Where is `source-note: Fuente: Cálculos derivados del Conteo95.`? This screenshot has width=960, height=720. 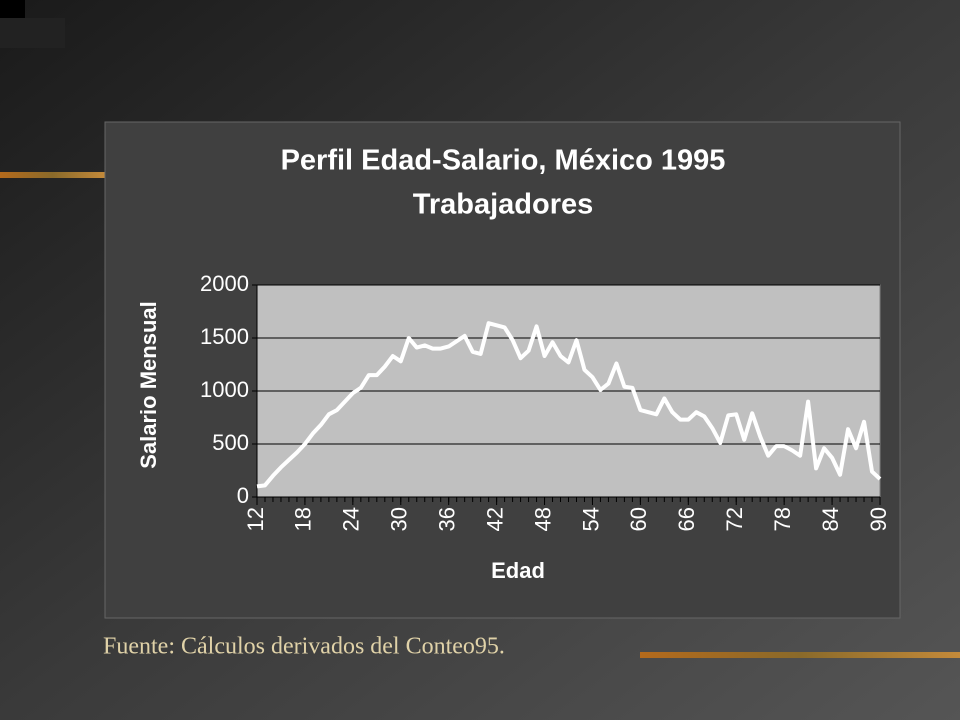
source-note: Fuente: Cálculos derivados del Conteo95. is located at coordinates (304, 647).